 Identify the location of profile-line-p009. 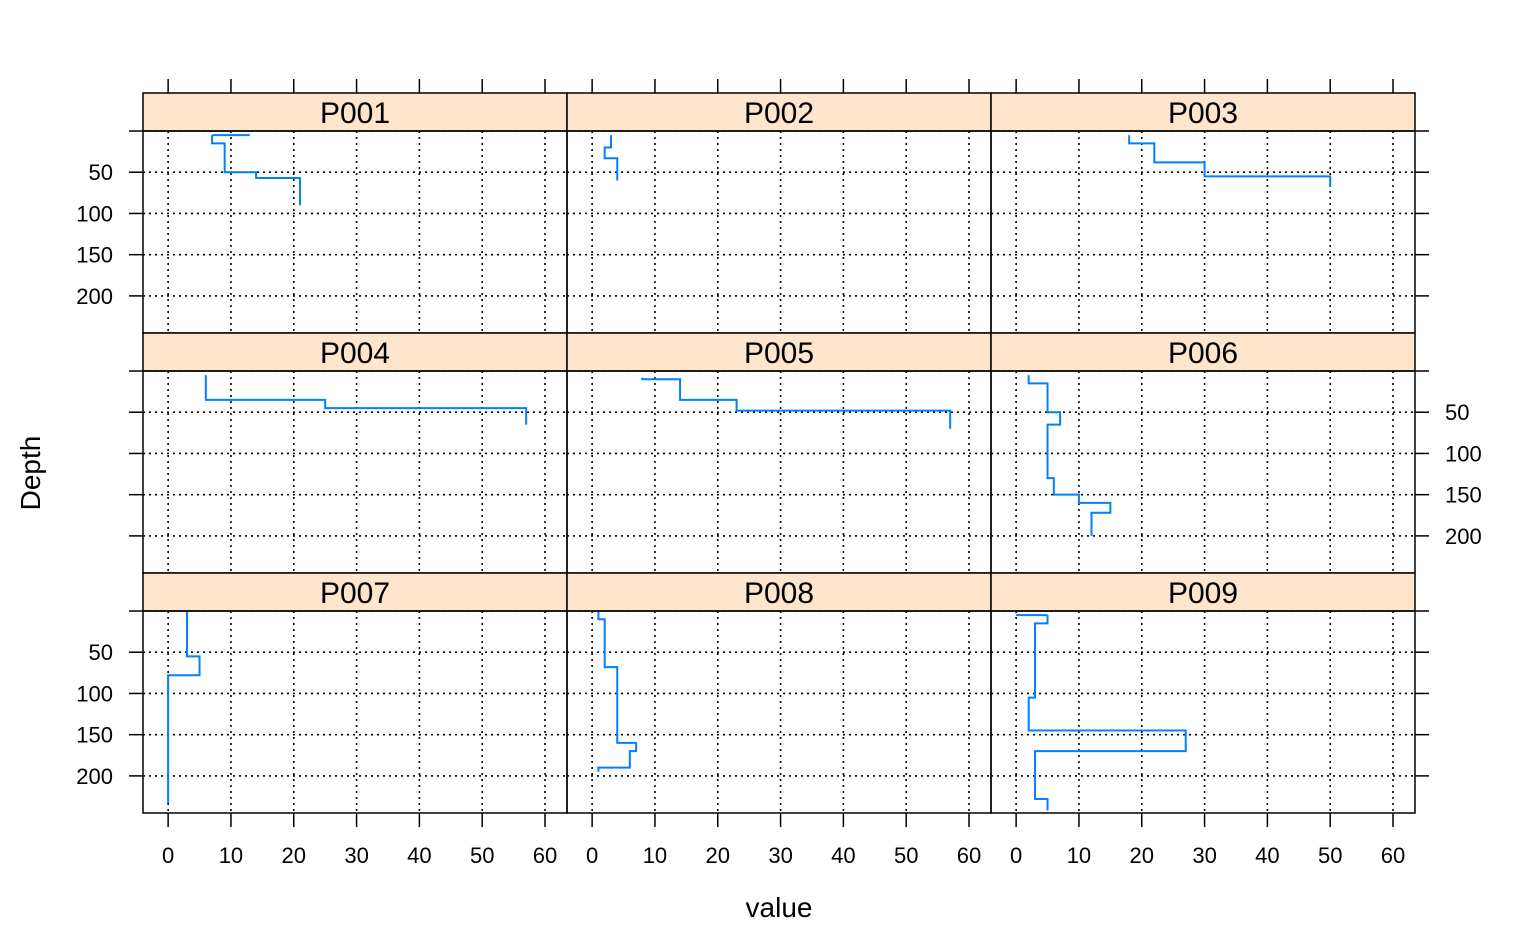
(1101, 712).